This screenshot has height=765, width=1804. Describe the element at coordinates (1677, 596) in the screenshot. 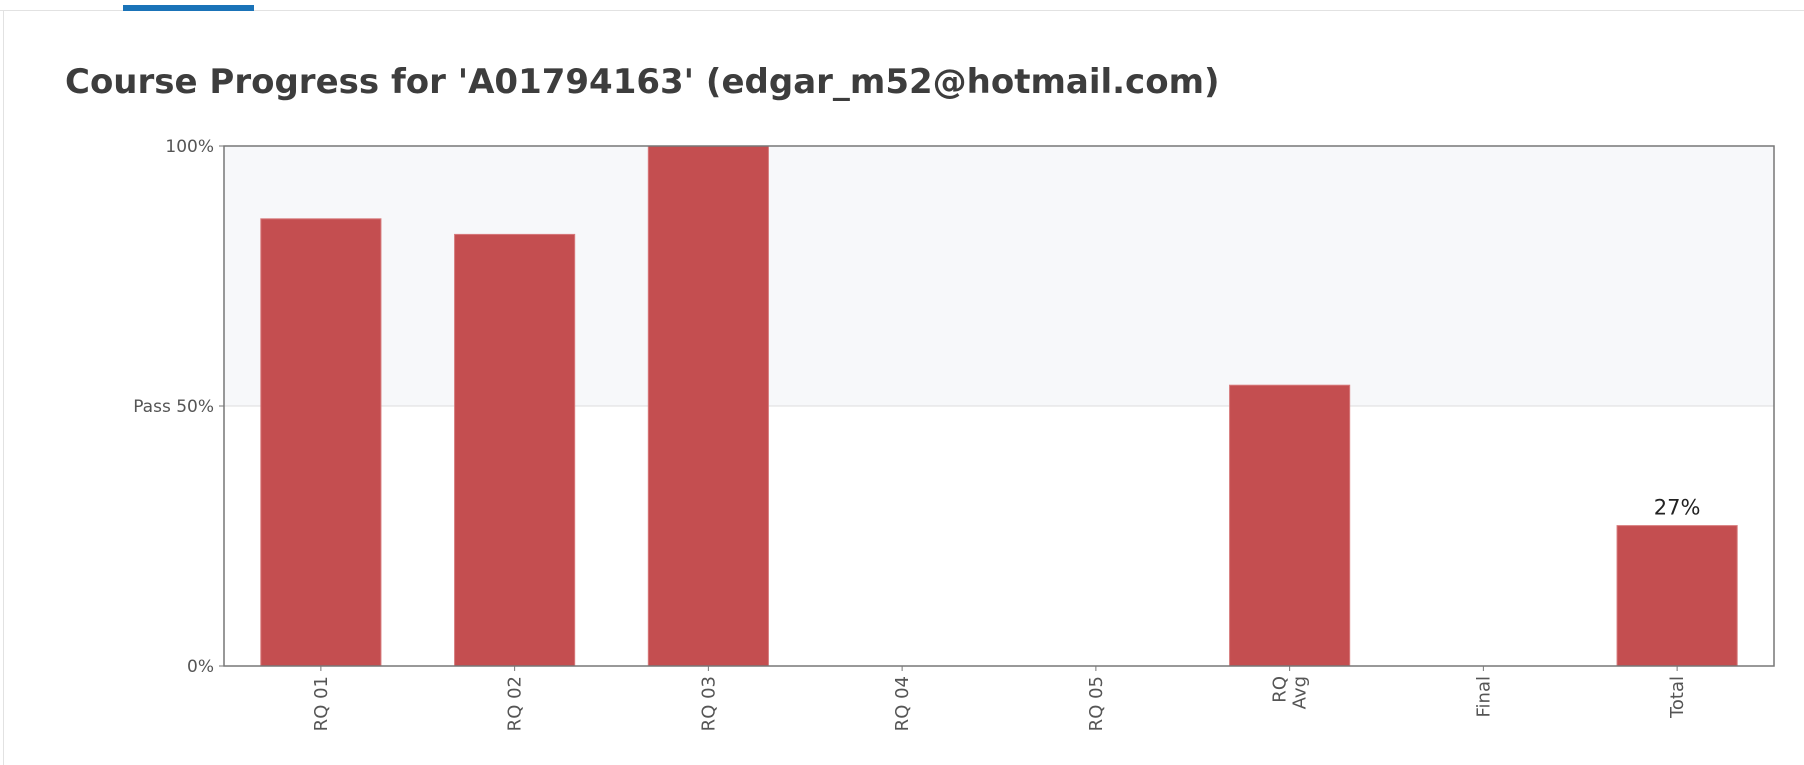

I see `bar-total` at that location.